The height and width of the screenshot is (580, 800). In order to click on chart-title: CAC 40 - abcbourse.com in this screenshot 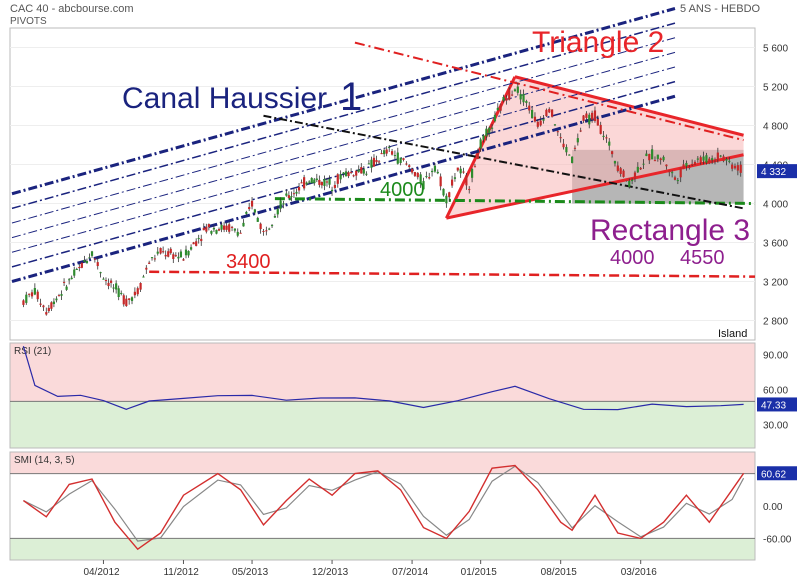, I will do `click(72, 9)`.